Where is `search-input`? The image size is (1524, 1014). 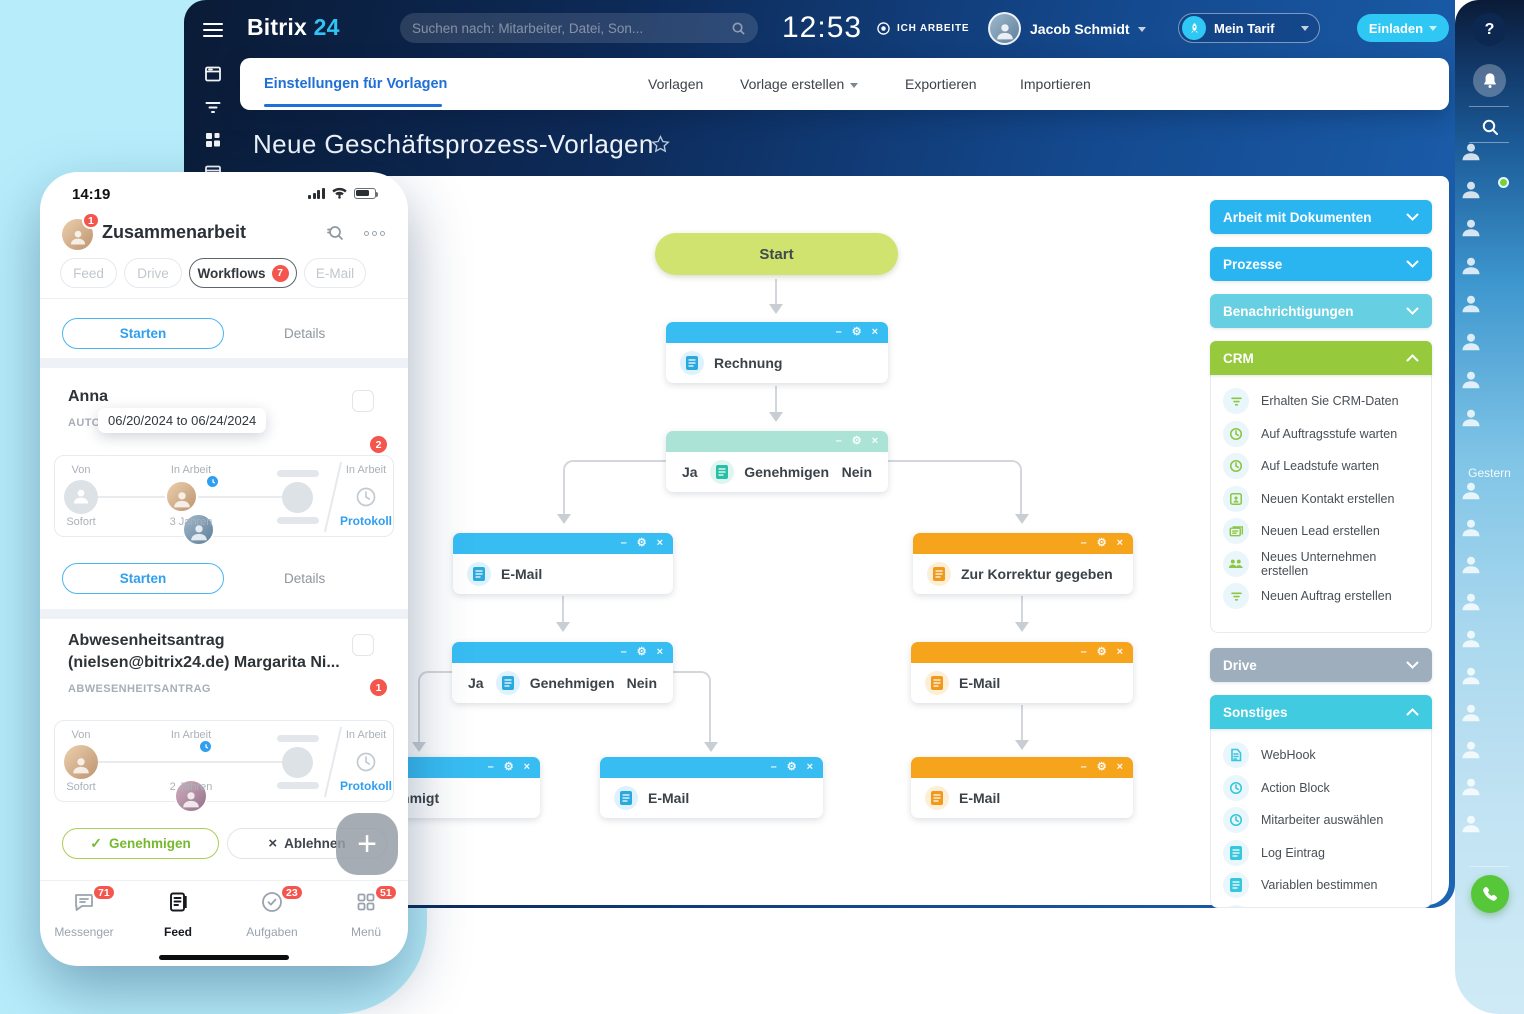
search-input is located at coordinates (567, 28).